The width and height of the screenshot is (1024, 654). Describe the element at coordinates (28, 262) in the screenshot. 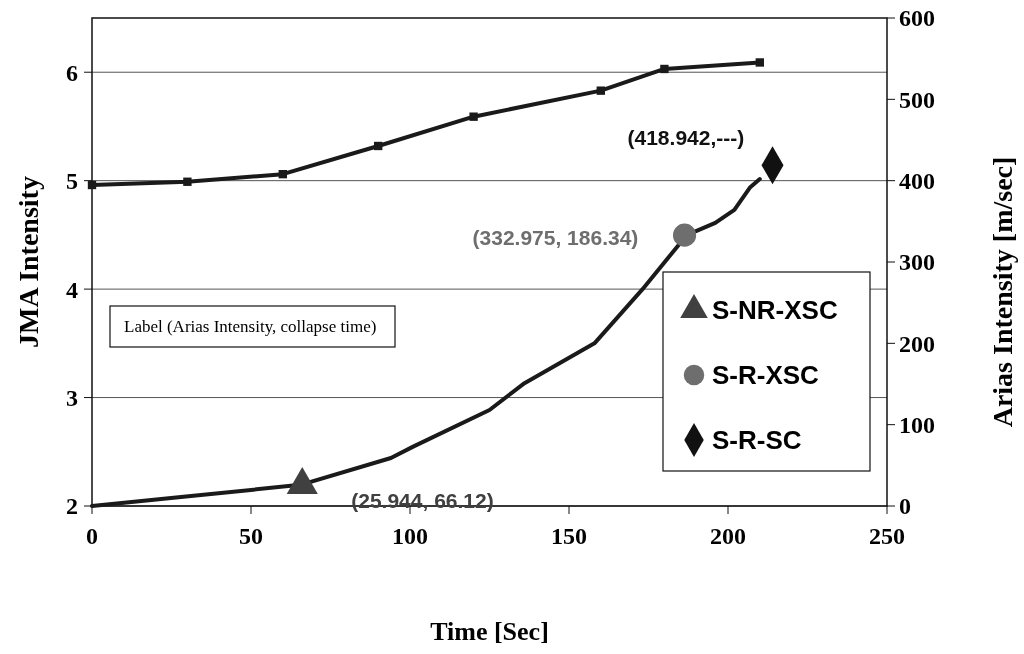

I see `y-axis-title: JMA Intensity` at that location.